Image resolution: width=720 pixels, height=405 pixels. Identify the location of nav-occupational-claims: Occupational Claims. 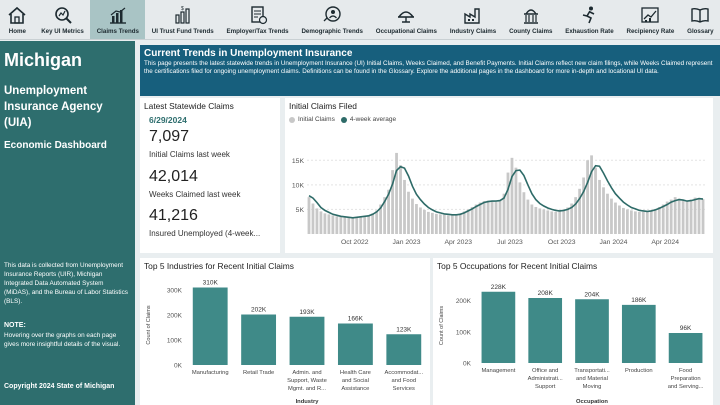
(406, 19).